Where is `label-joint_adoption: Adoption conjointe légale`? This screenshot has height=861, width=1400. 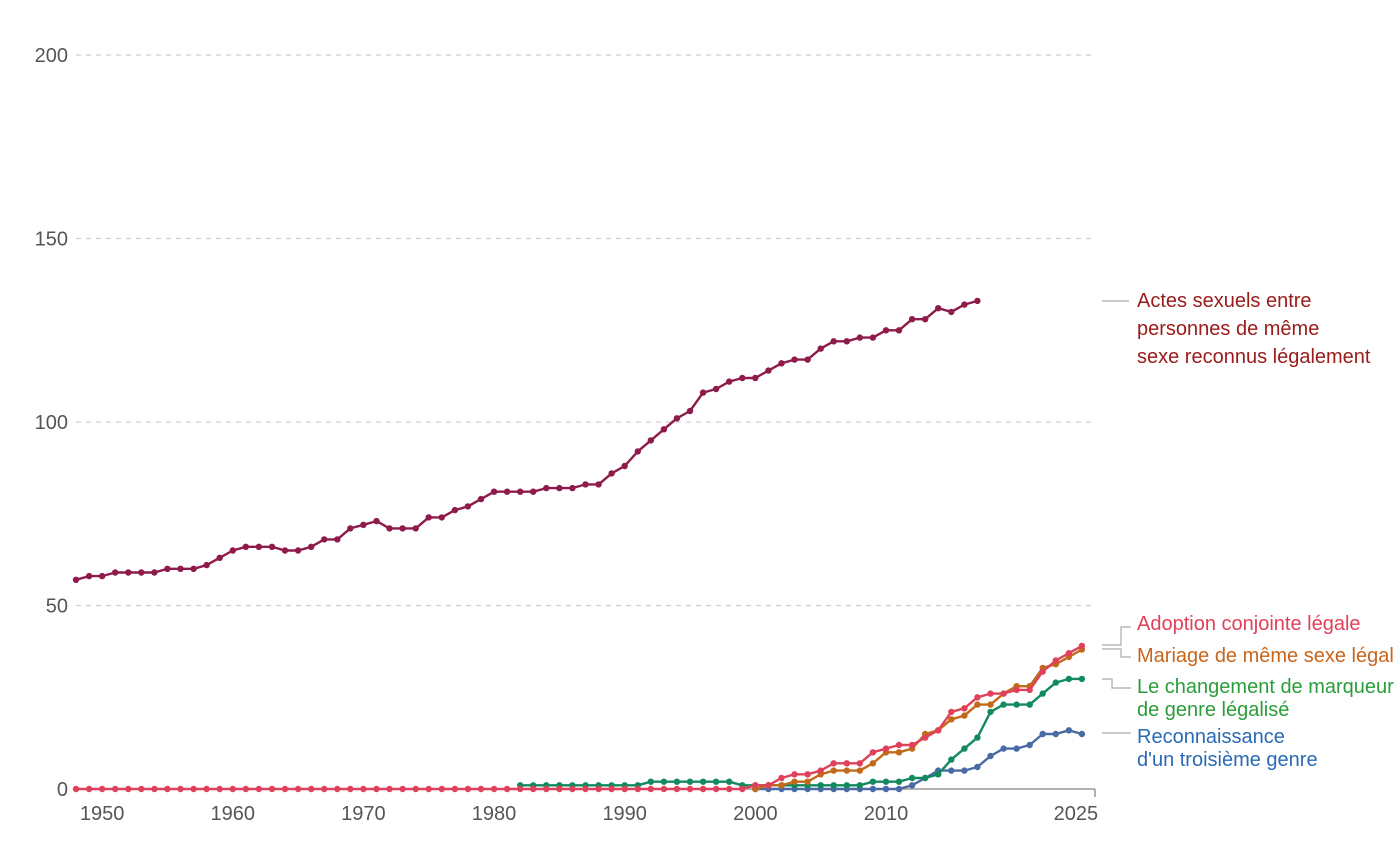 label-joint_adoption: Adoption conjointe légale is located at coordinates (1231, 629).